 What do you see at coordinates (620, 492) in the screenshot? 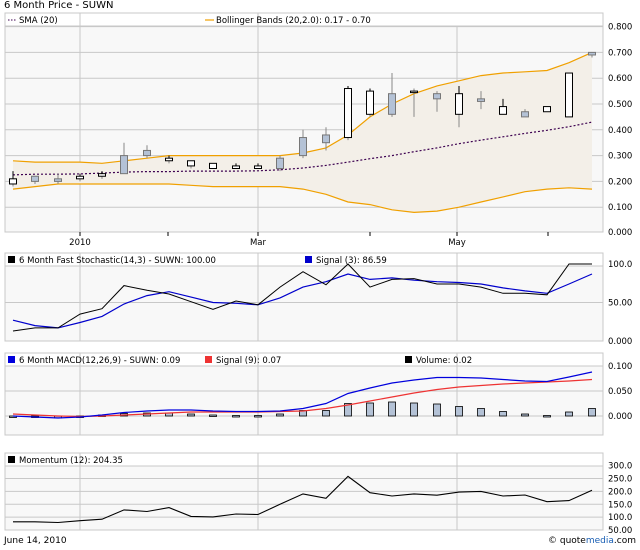
I see `y-axis-label: 200.0` at bounding box center [620, 492].